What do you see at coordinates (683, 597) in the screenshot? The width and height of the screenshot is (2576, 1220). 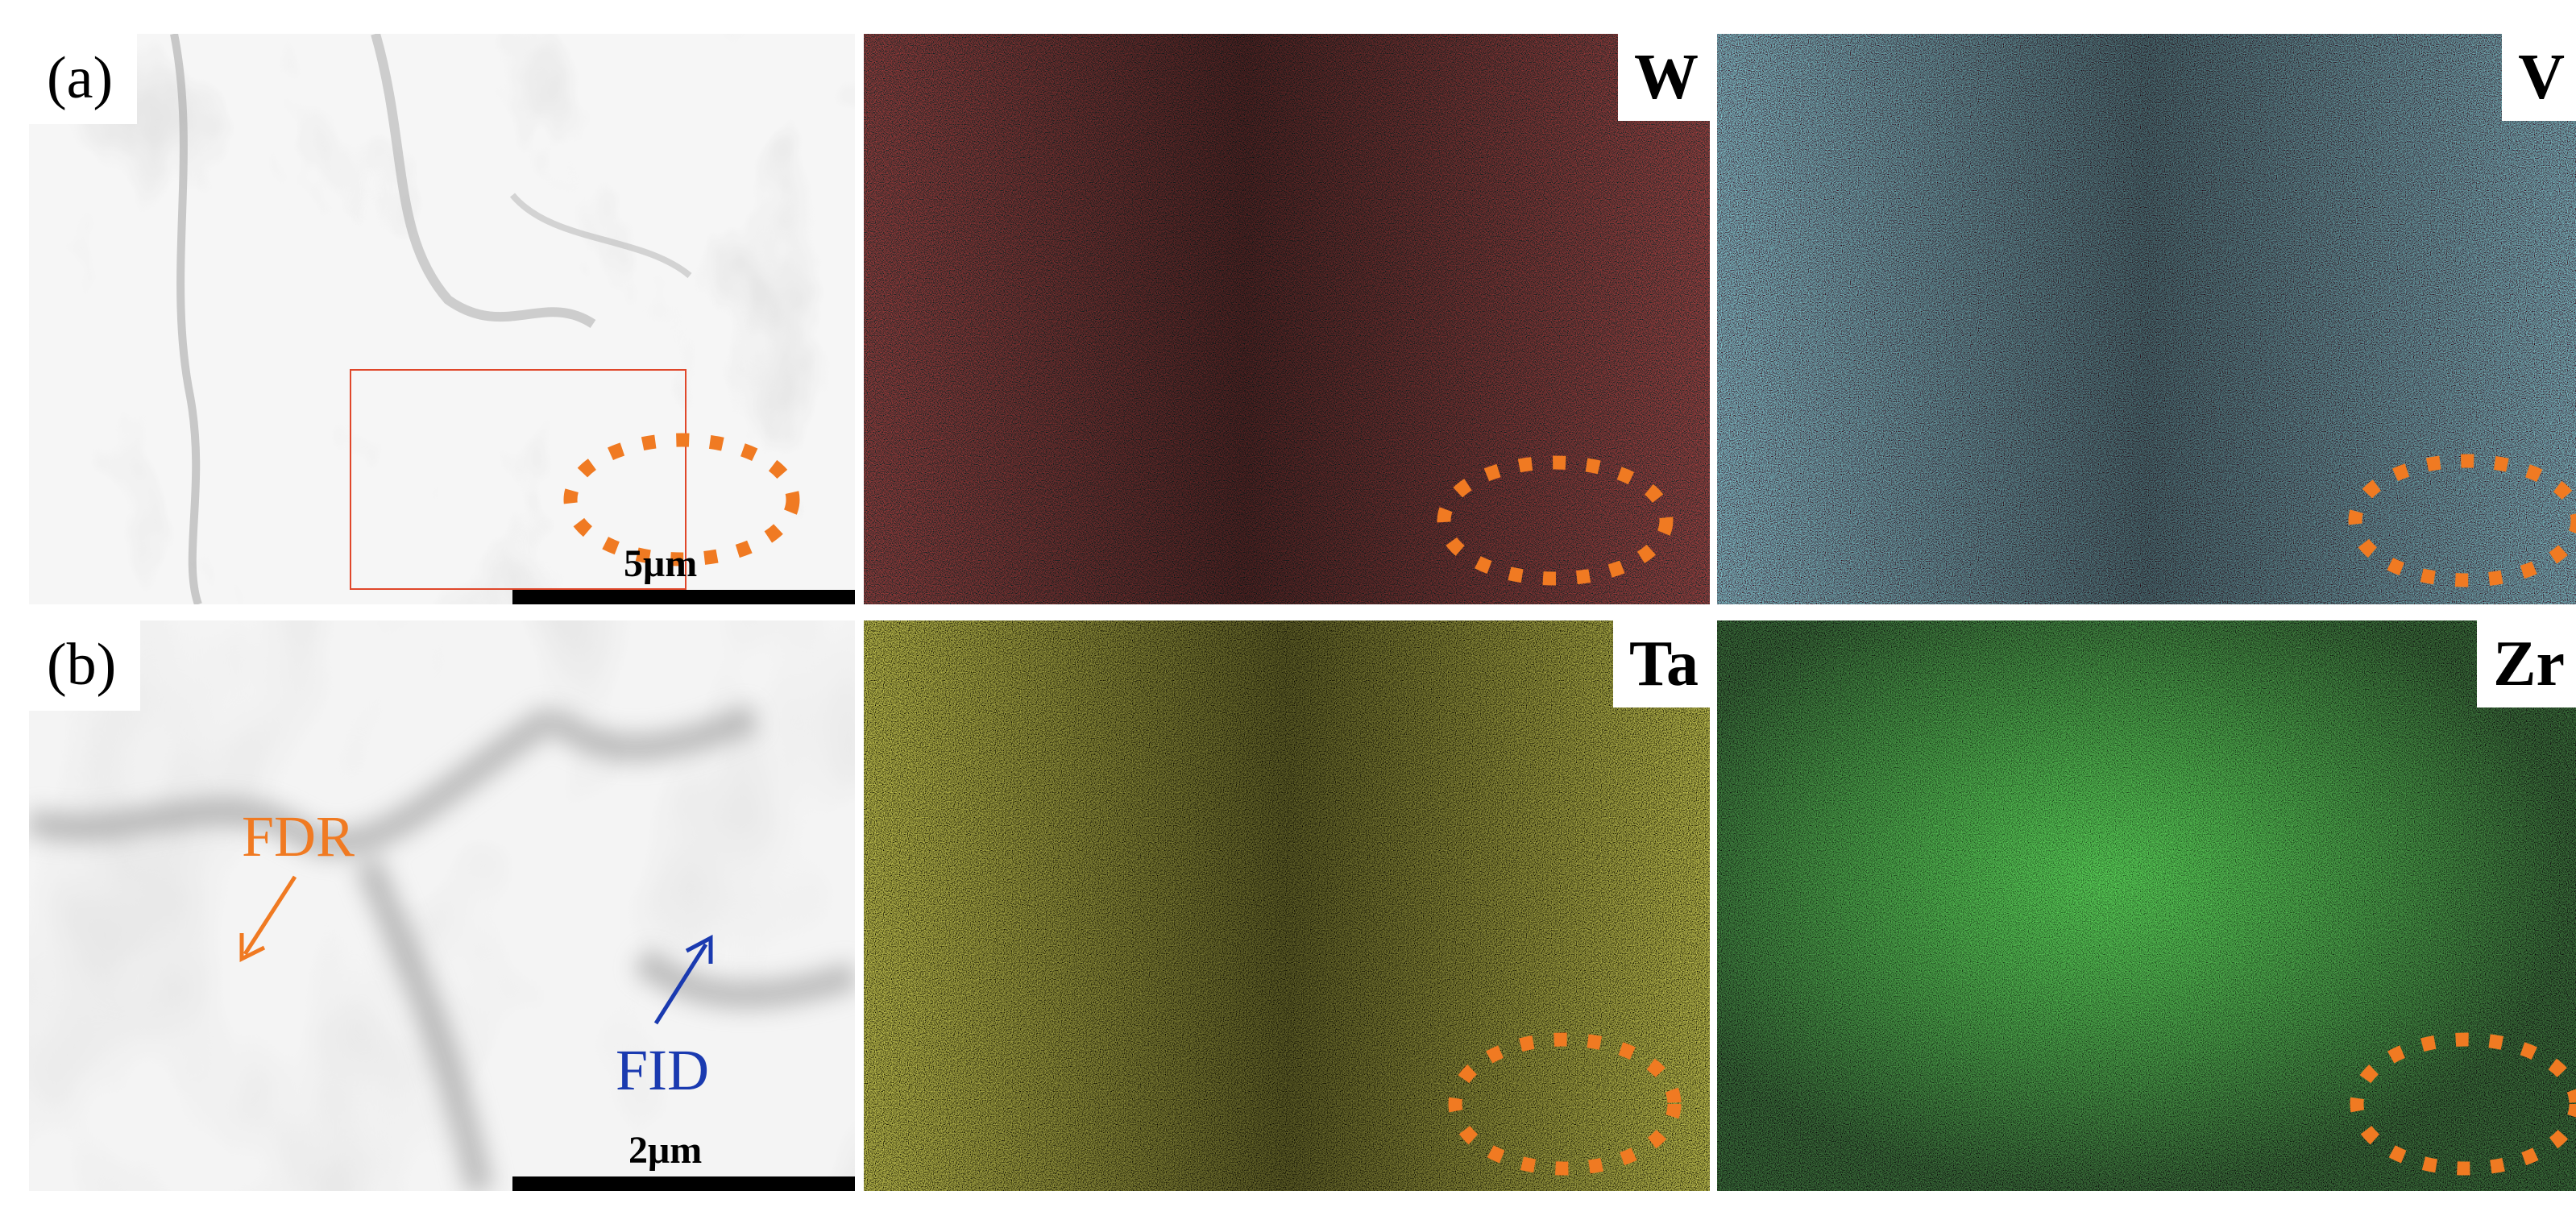 I see `scale-bar-a` at bounding box center [683, 597].